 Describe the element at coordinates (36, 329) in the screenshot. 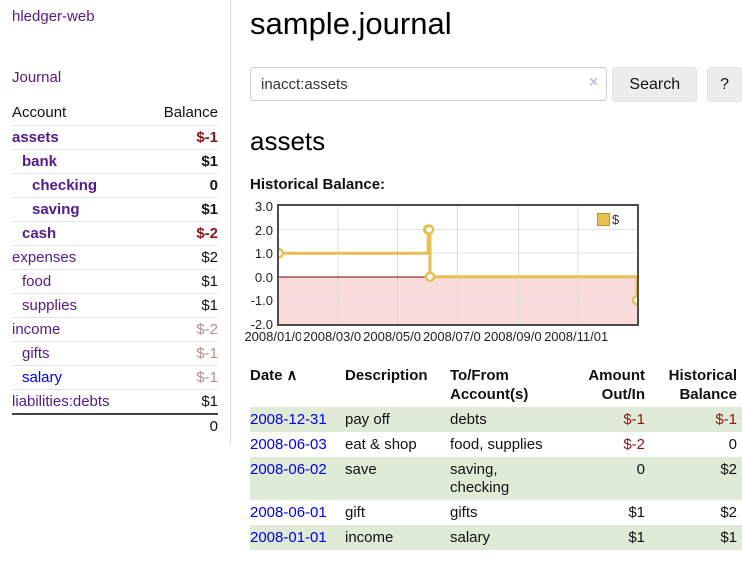

I see `account-link-income: income` at that location.